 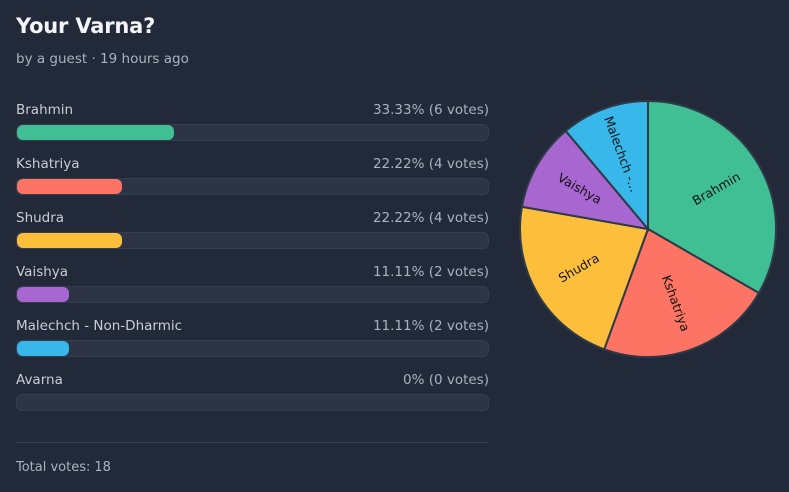 I want to click on option-label: Malechch - Non-Dharmic, so click(x=99, y=326).